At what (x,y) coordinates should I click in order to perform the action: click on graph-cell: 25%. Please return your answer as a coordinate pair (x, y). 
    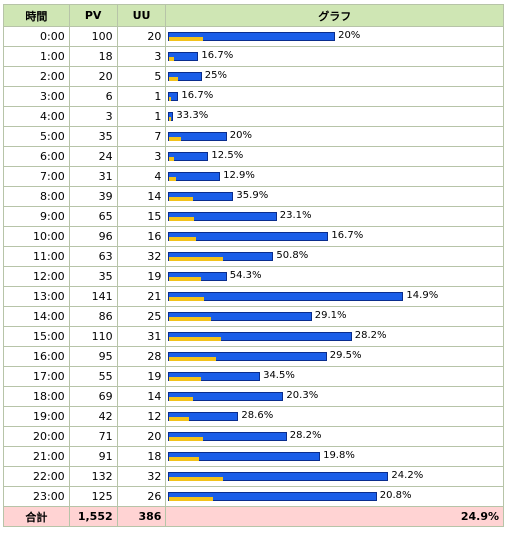
    Looking at the image, I should click on (334, 76).